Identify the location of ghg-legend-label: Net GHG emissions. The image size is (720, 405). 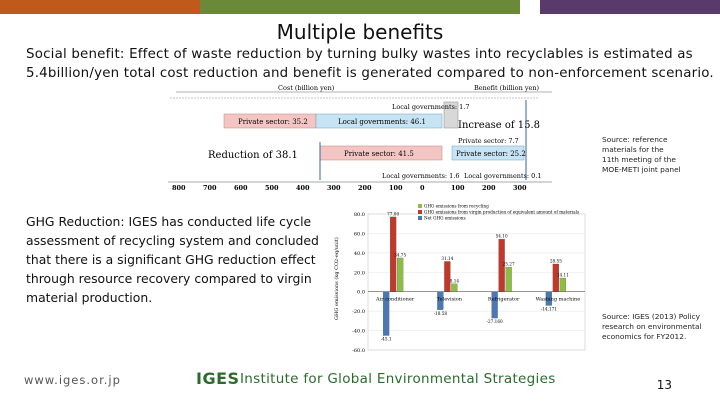
(445, 218).